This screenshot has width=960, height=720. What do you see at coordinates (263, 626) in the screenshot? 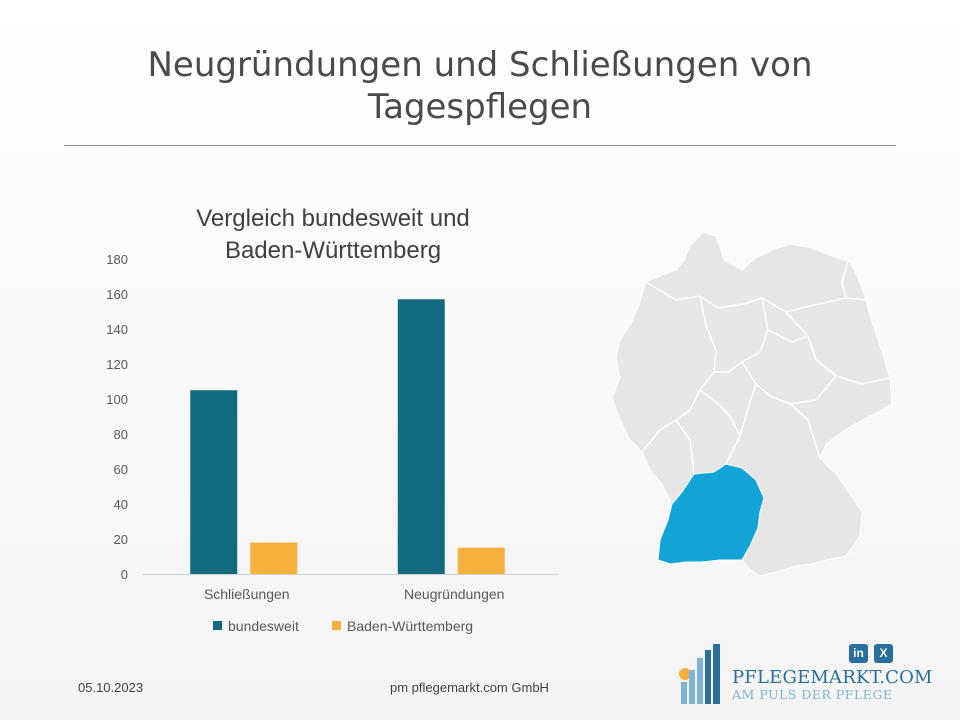
I see `legend-label: bundesweit` at bounding box center [263, 626].